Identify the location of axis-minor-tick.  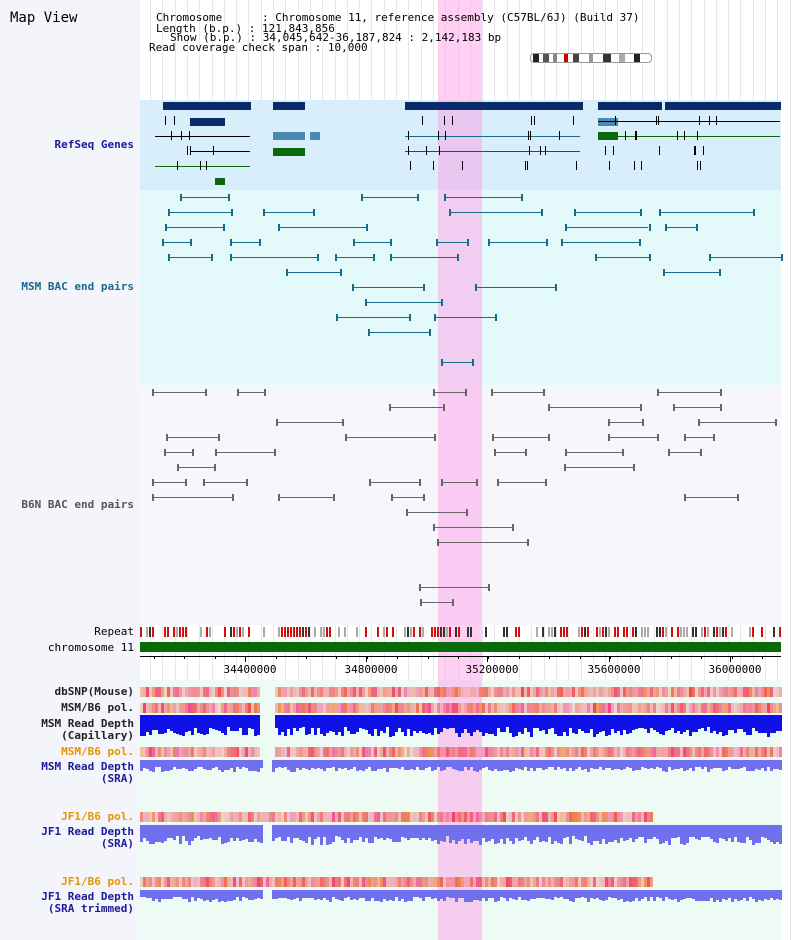
(185, 657).